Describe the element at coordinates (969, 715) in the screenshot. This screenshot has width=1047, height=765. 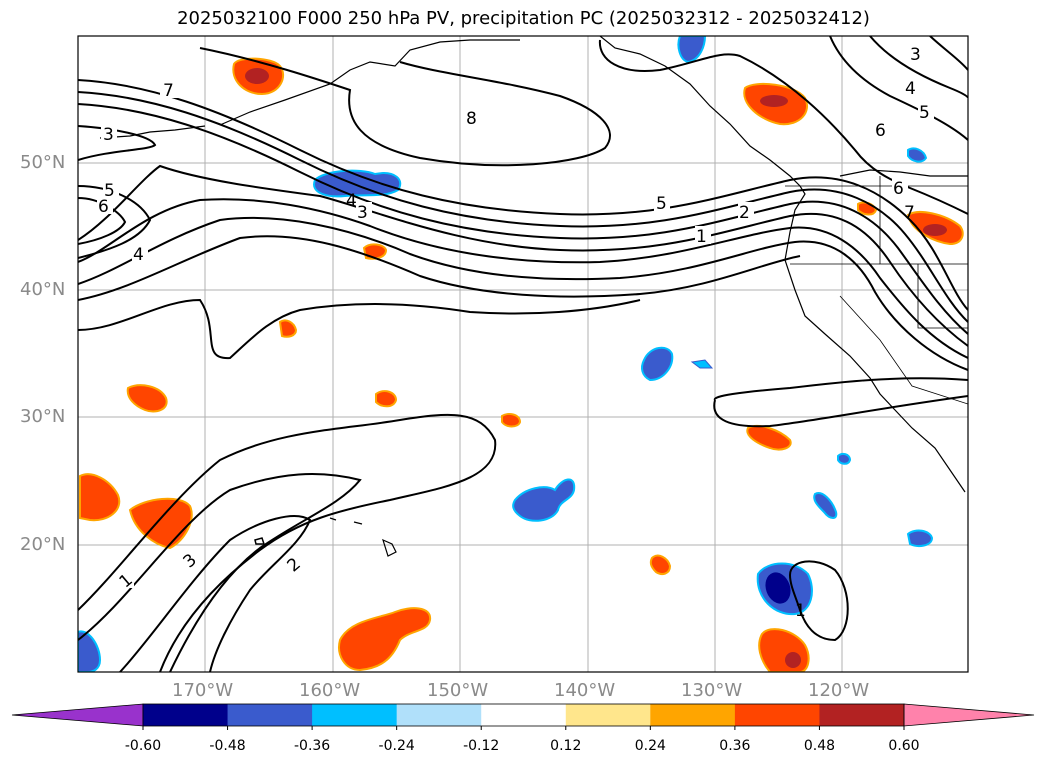
I see `colorbar-extend-high` at that location.